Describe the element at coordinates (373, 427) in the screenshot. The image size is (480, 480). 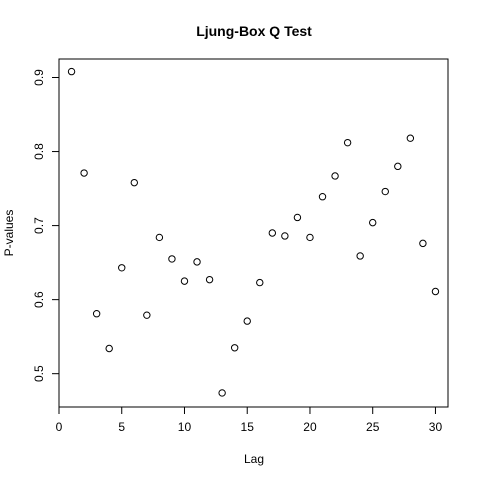
I see `x-tick-label: 25` at that location.